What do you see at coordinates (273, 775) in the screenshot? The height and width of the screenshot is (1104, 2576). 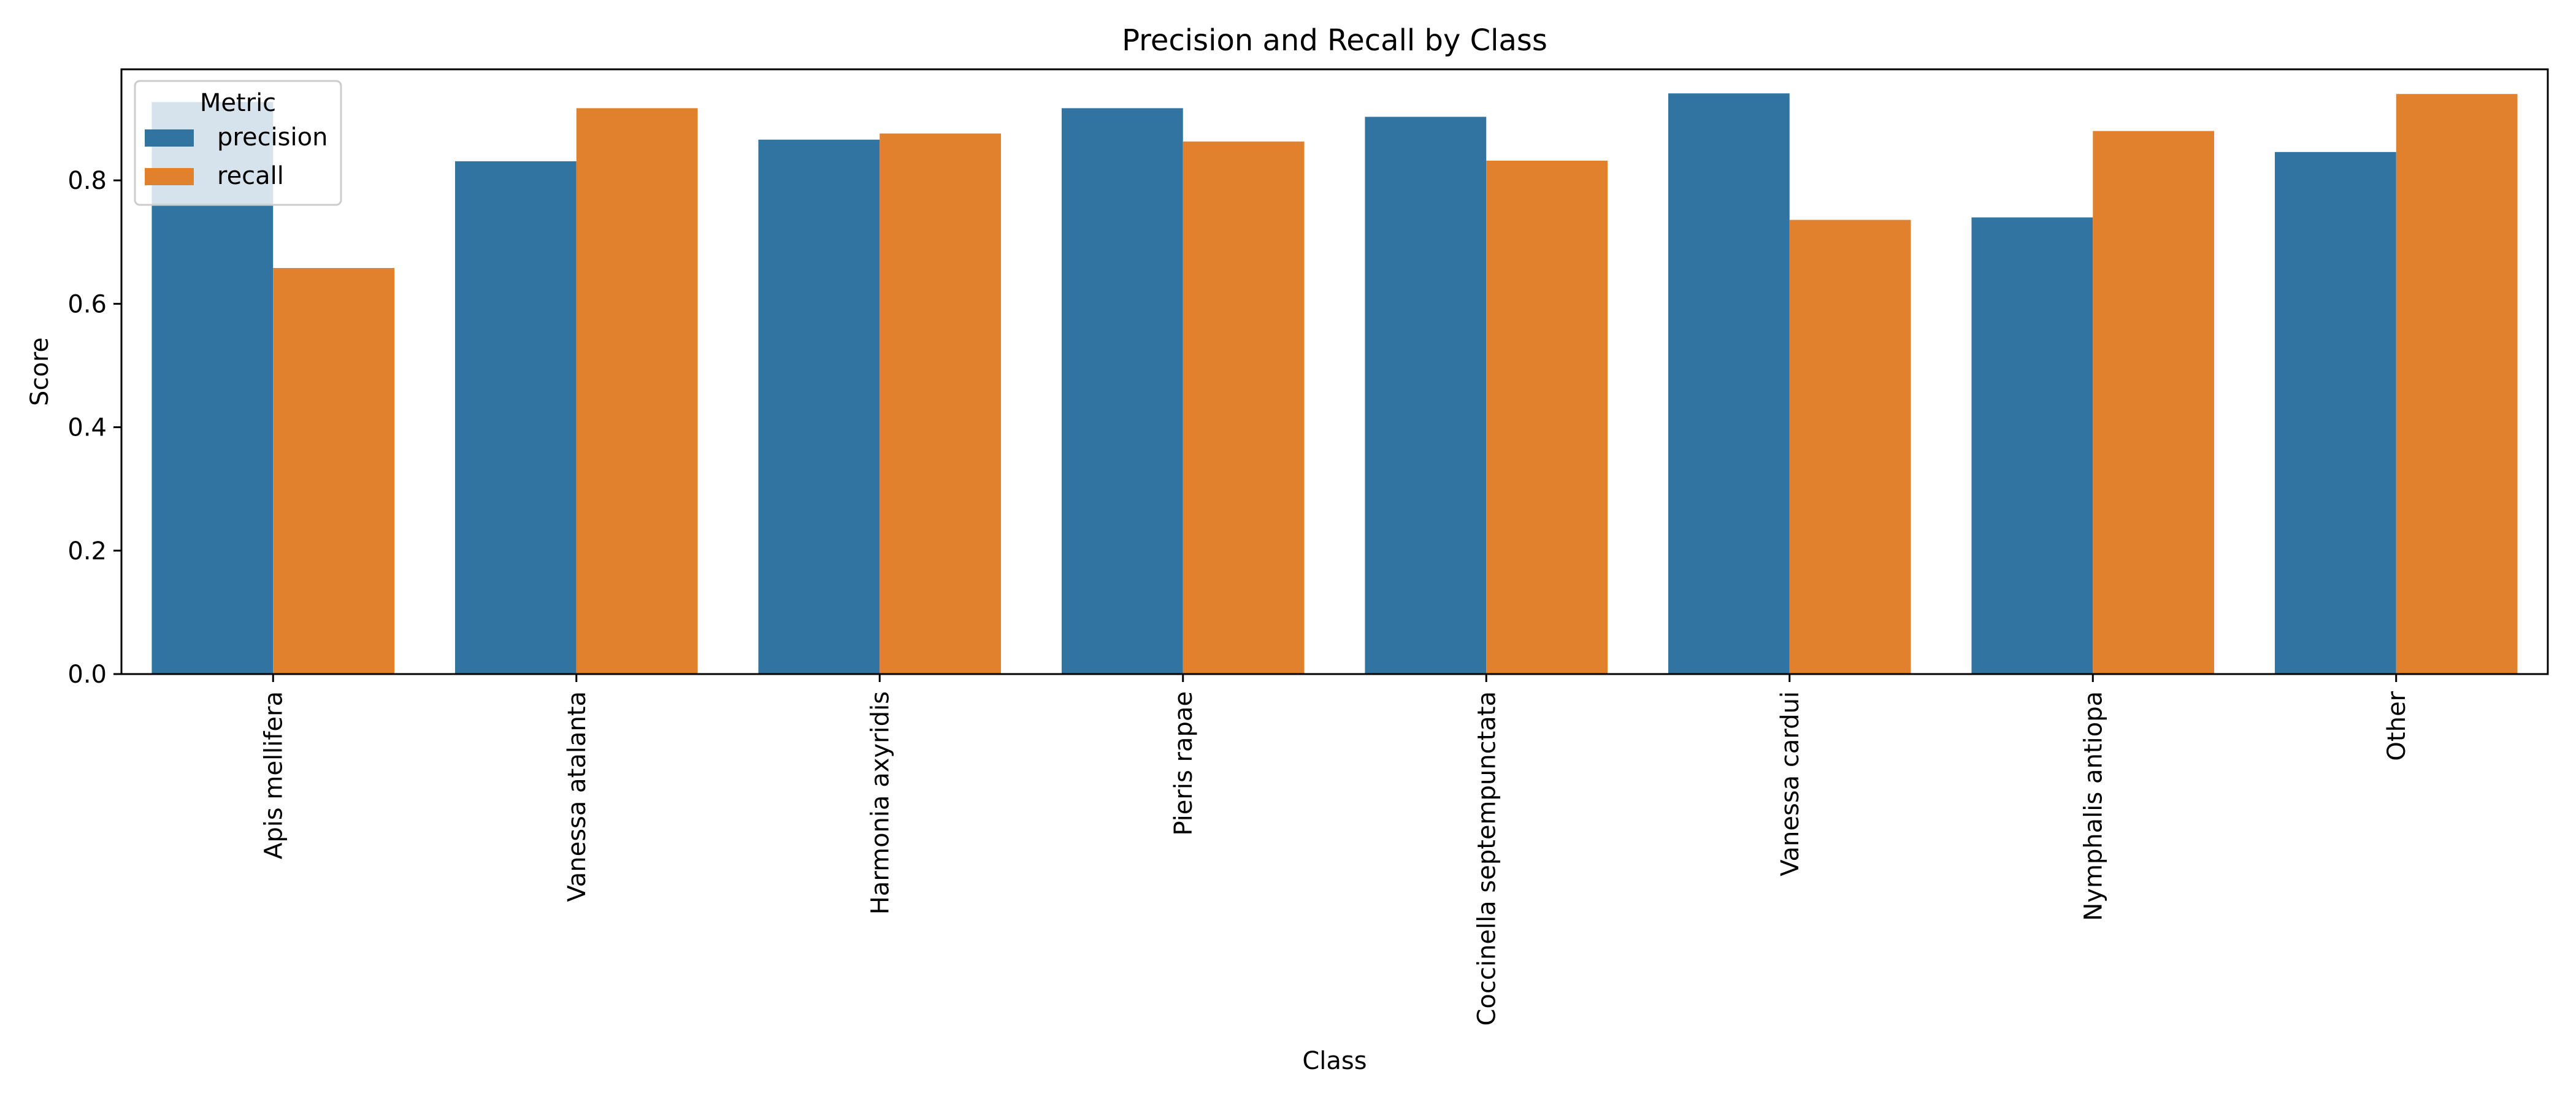 I see `x-tick-label: Apis mellifera` at bounding box center [273, 775].